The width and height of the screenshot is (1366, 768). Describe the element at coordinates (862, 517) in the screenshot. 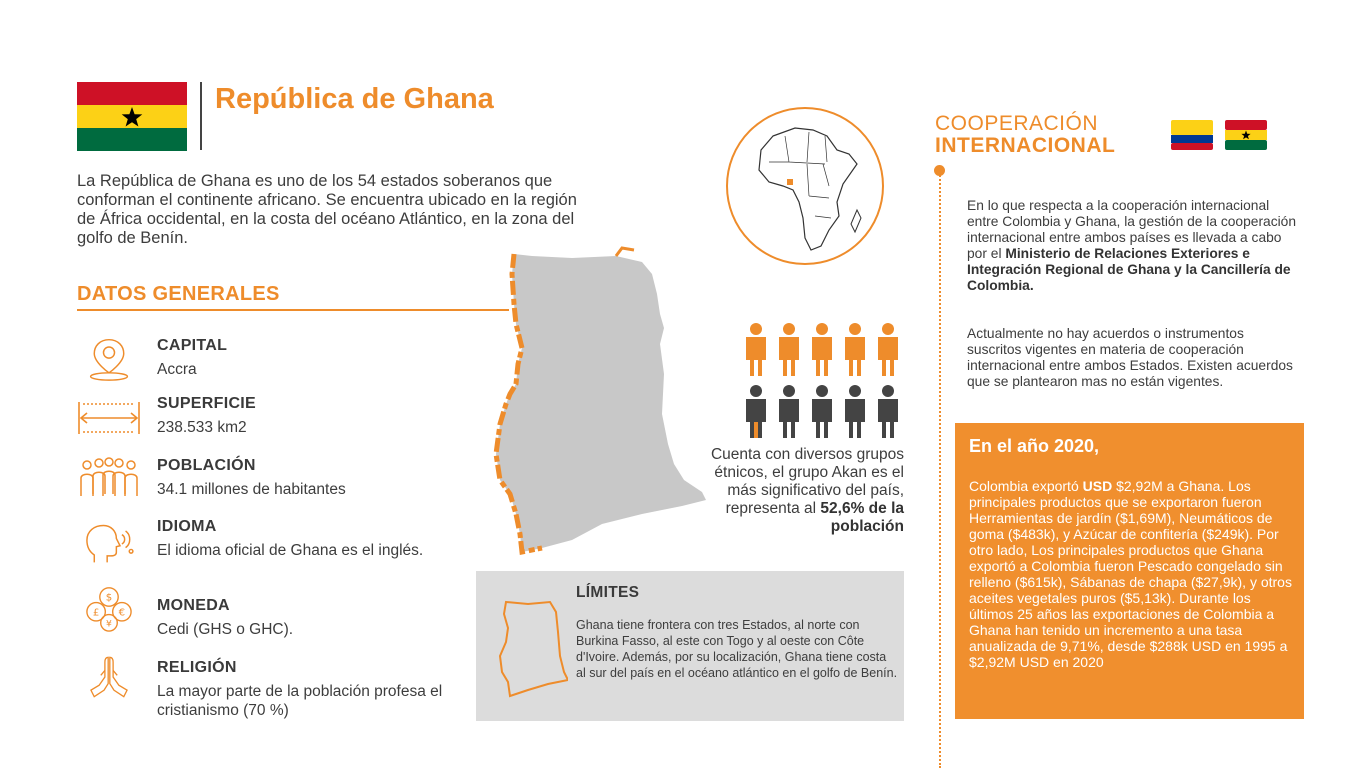

I see `ethnic-highlight: 52,6% de la población` at that location.